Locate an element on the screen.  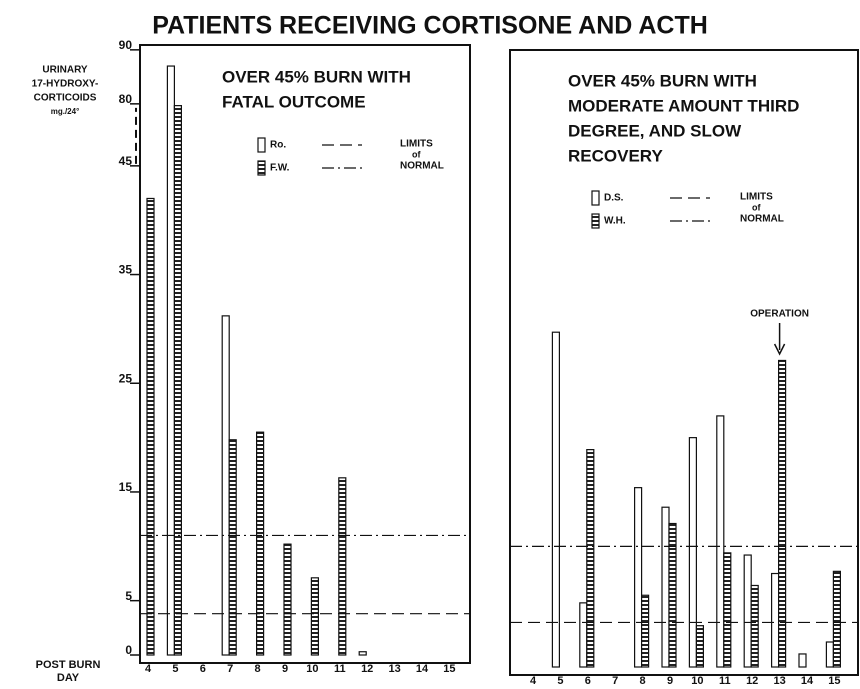
y-tick-label: 5 is located at coordinates (128, 596).